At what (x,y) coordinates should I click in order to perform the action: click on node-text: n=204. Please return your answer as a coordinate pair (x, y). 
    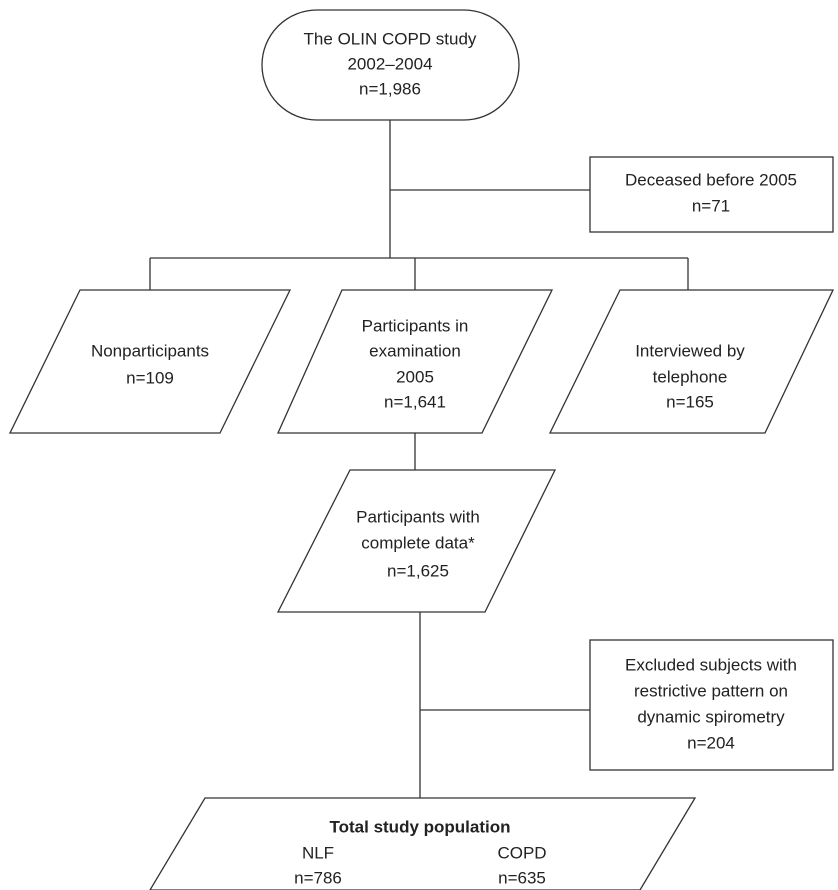
    Looking at the image, I should click on (711, 742).